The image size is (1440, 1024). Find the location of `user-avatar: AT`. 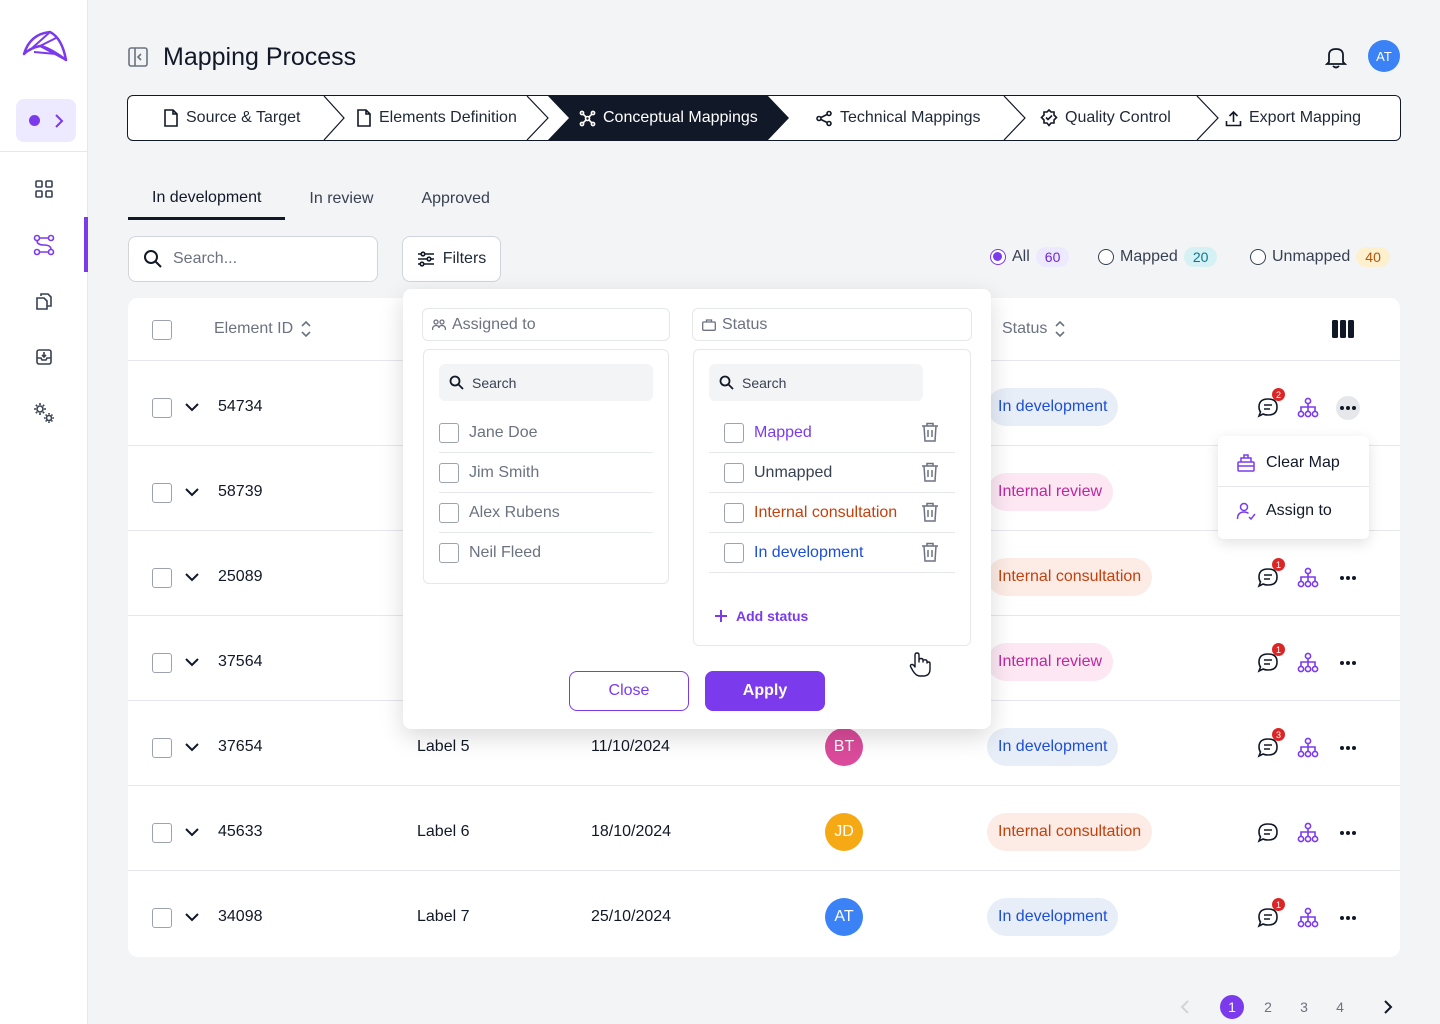

user-avatar: AT is located at coordinates (1384, 56).